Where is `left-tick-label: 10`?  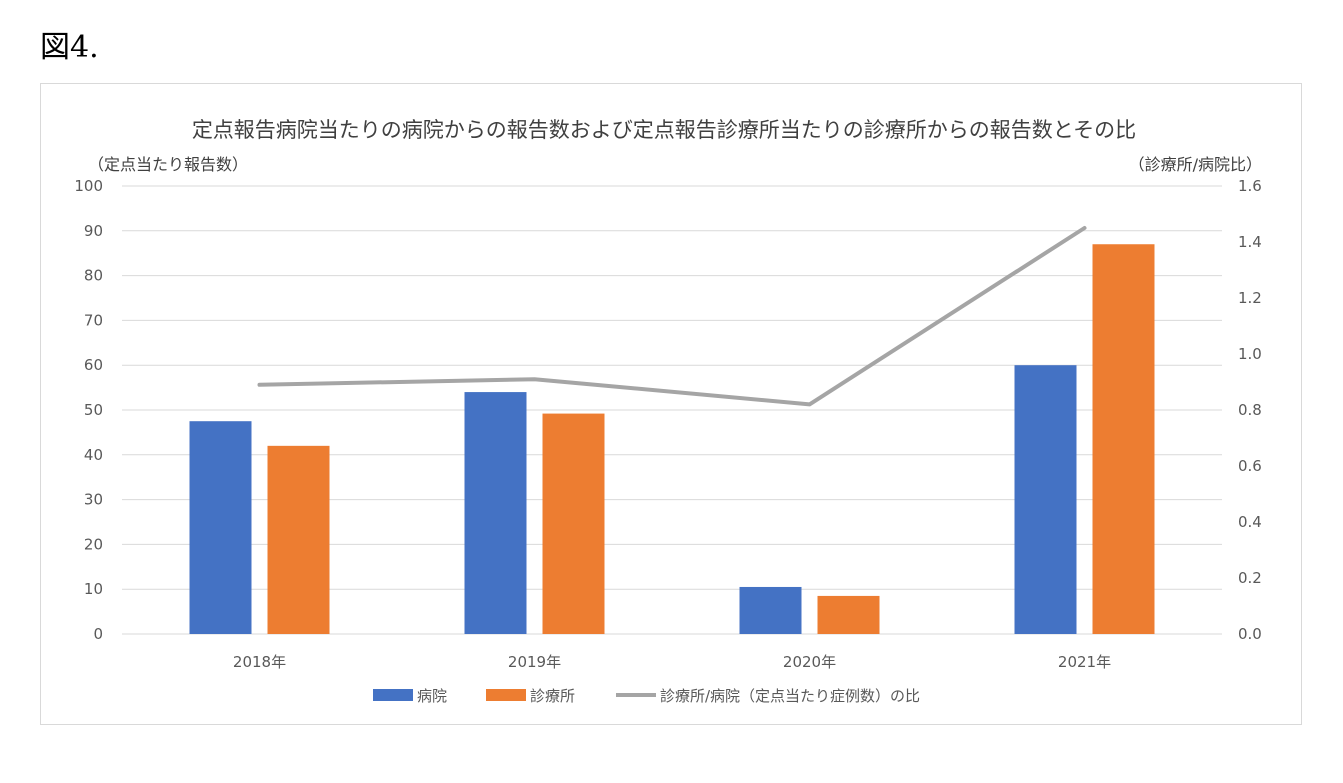 left-tick-label: 10 is located at coordinates (93, 589).